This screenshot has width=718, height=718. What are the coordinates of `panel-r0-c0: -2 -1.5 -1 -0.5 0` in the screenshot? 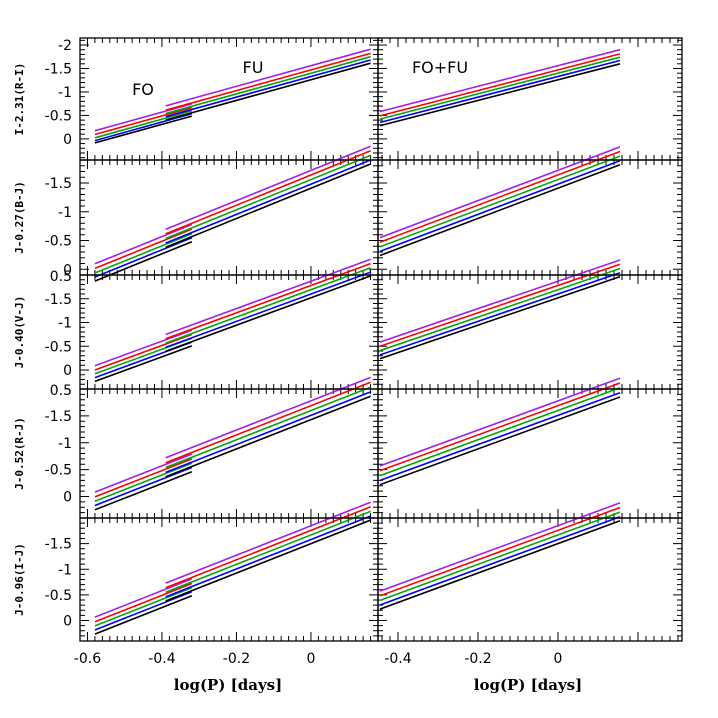 It's located at (212, 99).